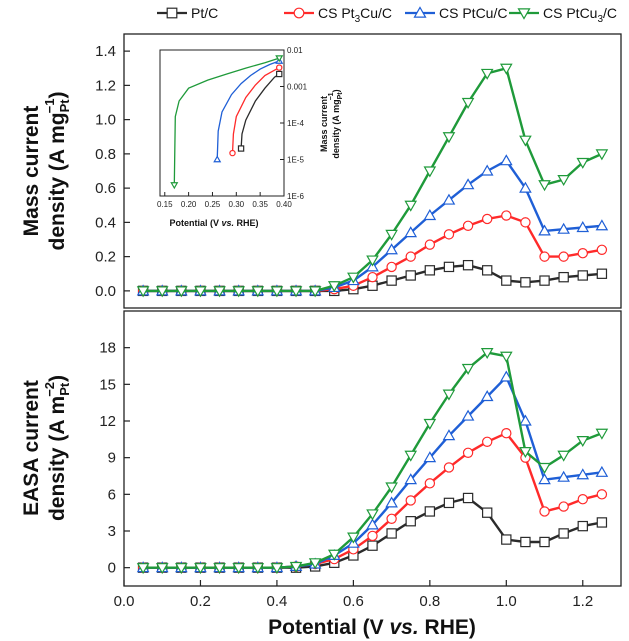 The image size is (629, 641). What do you see at coordinates (297, 87) in the screenshot?
I see `inset-ytick-label: 0.001` at bounding box center [297, 87].